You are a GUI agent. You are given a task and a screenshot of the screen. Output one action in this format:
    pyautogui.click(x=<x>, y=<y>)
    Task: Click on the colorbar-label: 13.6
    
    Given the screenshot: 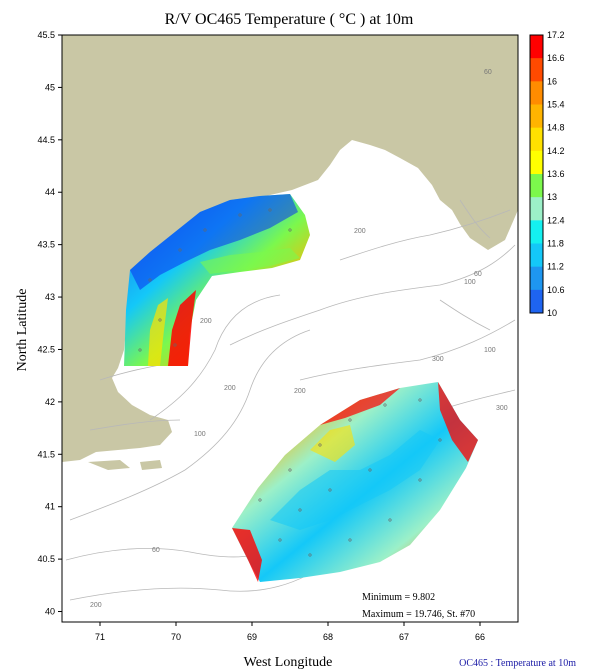 What is the action you would take?
    pyautogui.click(x=556, y=174)
    